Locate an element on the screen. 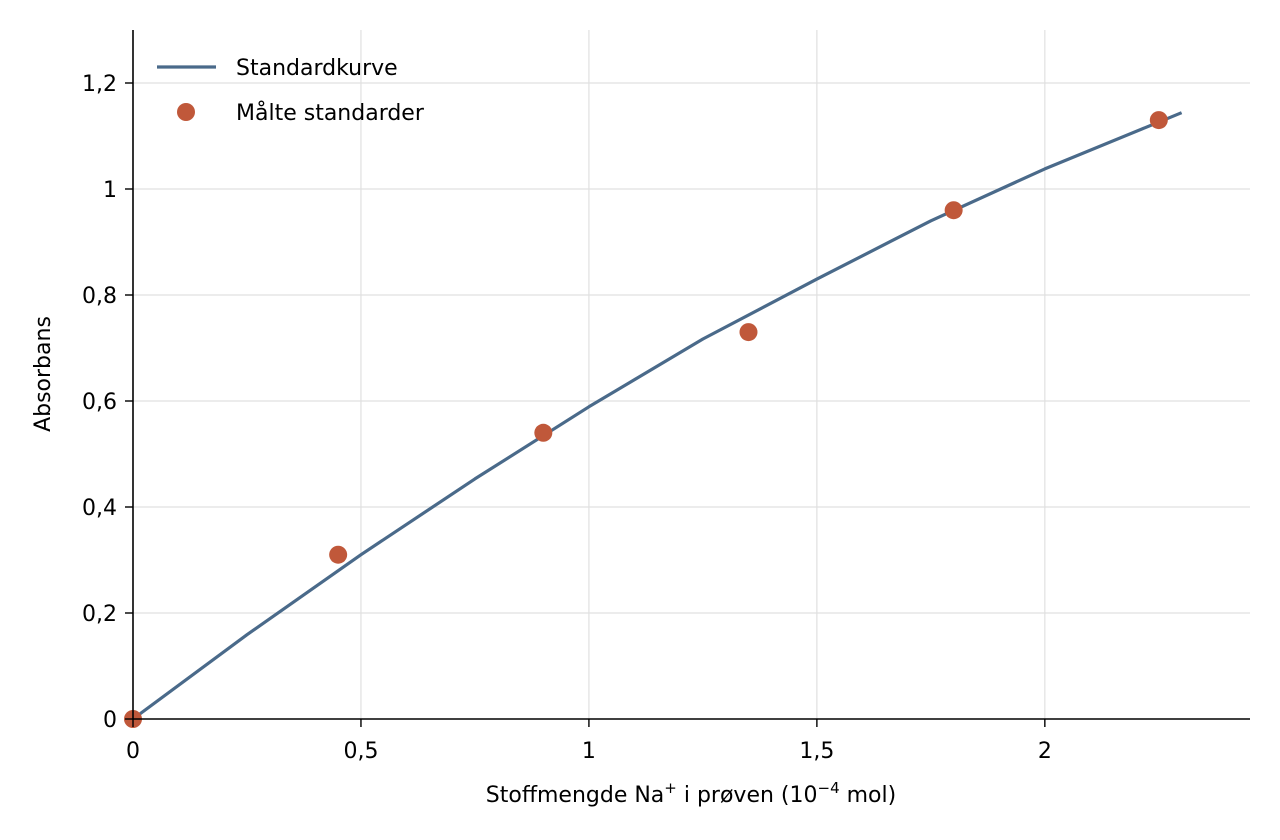 The height and width of the screenshot is (840, 1280). y-tick-label: 0,8 is located at coordinates (99, 296).